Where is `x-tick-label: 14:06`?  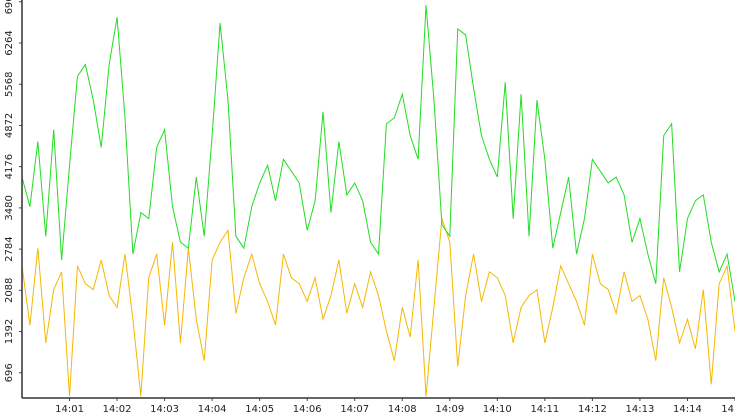 x-tick-label: 14:06 is located at coordinates (307, 409).